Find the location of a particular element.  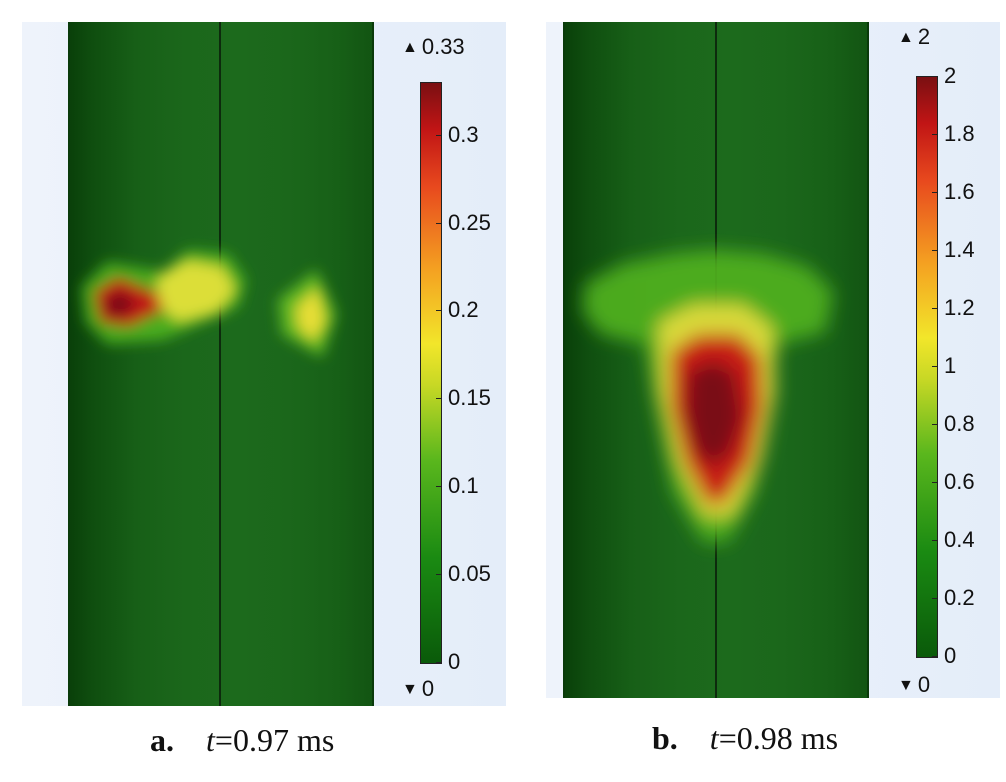

colorbar-tick-label: 1.4 is located at coordinates (959, 249).